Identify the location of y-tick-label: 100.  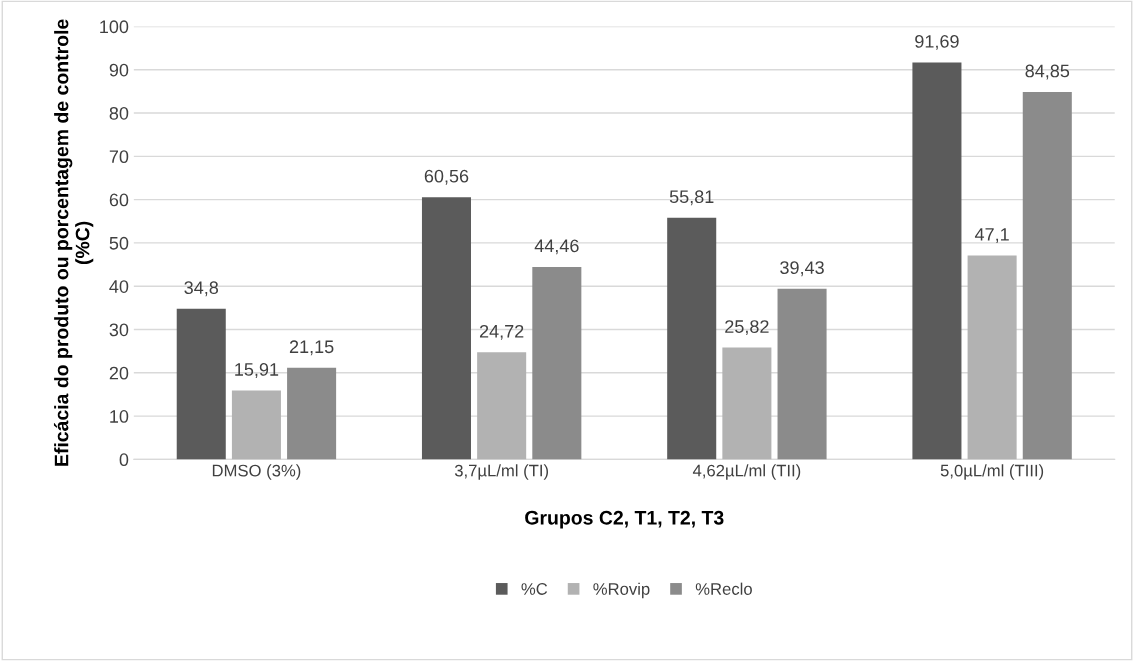
(114, 27).